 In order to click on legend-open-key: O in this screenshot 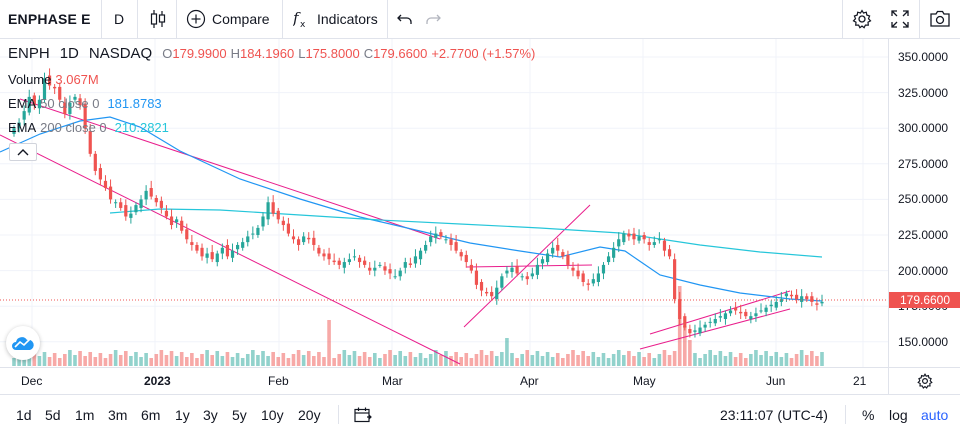, I will do `click(167, 53)`.